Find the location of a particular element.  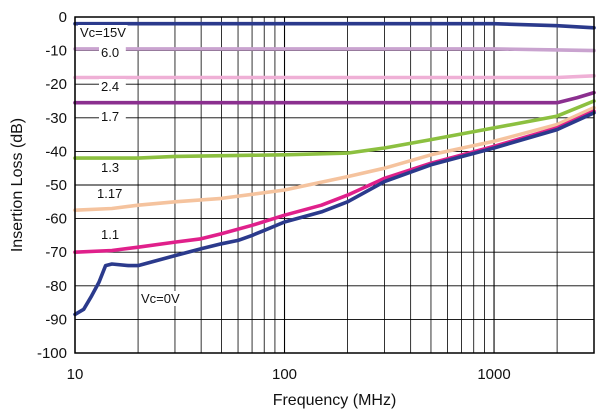

y-axis-ticks: 0 -10 -20 -30 -40 -50 -60 -70 -80 -90 -100 is located at coordinates (52, 185).